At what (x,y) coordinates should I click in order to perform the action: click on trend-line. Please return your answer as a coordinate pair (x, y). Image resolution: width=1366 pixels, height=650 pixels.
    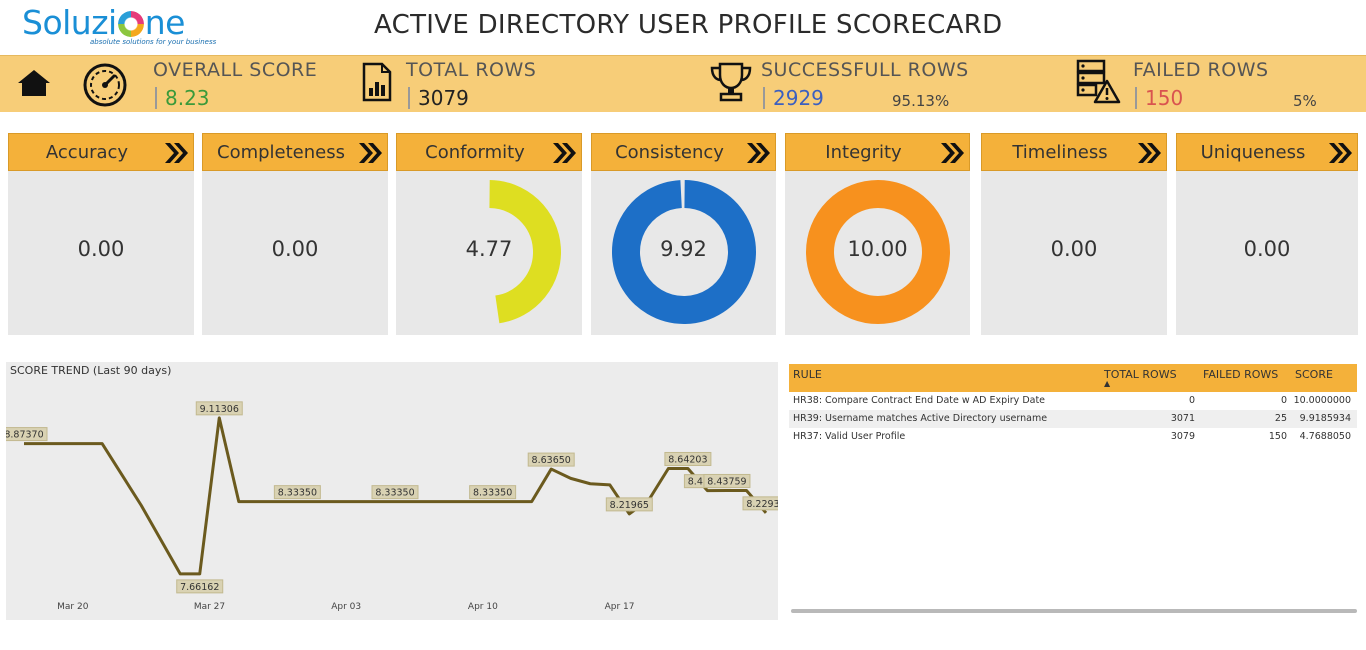
    Looking at the image, I should click on (396, 496).